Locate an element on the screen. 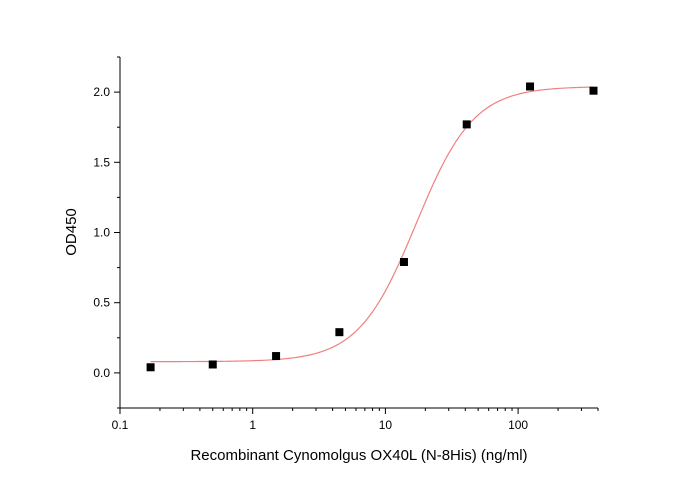 This screenshot has height=490, width=688. y-tick-label: 2.0 is located at coordinates (101, 92).